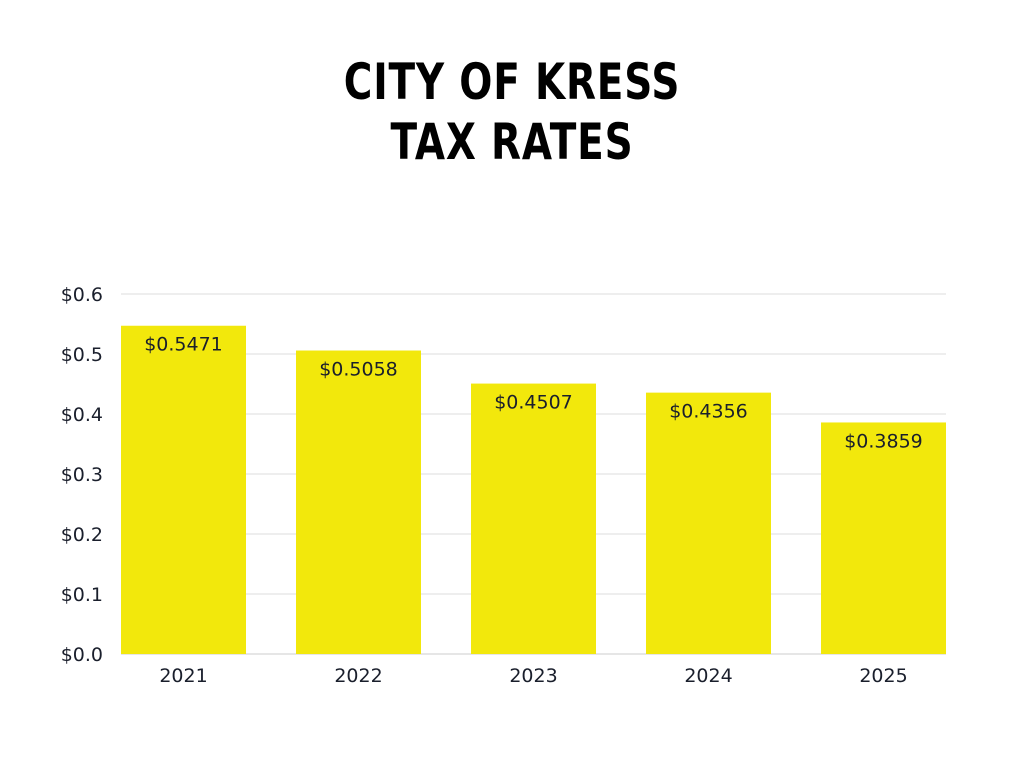 This screenshot has width=1024, height=768. What do you see at coordinates (358, 676) in the screenshot?
I see `x-tick-label: 2022` at bounding box center [358, 676].